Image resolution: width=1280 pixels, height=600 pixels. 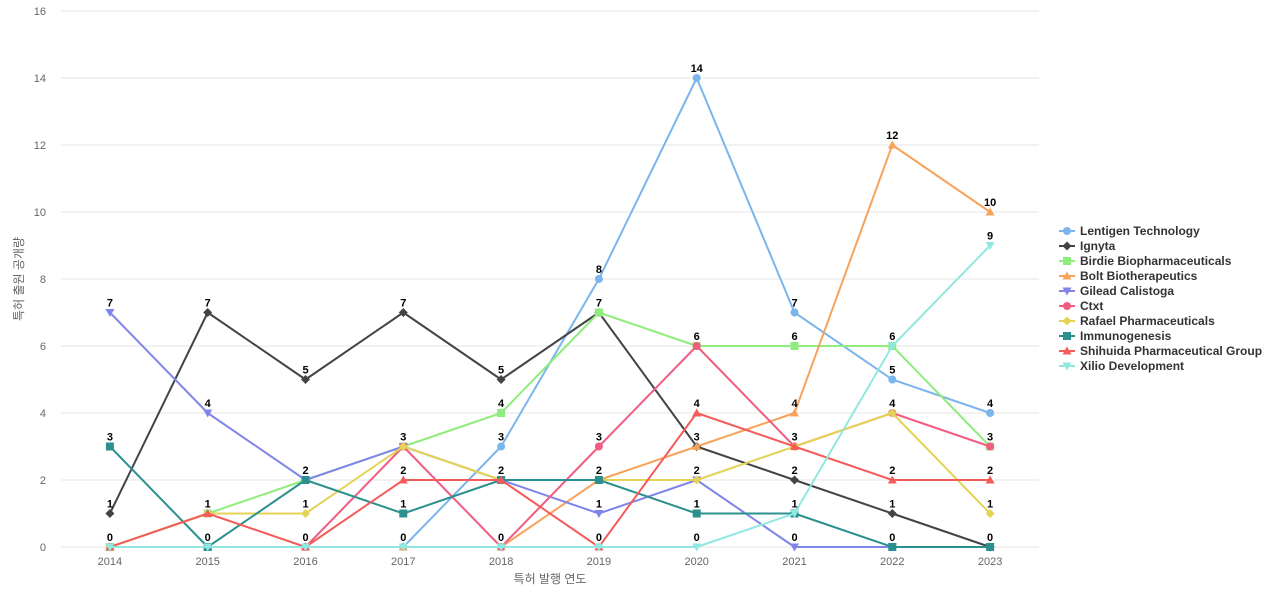 What do you see at coordinates (1129, 231) in the screenshot?
I see `legend-item: Lentigen Technology` at bounding box center [1129, 231].